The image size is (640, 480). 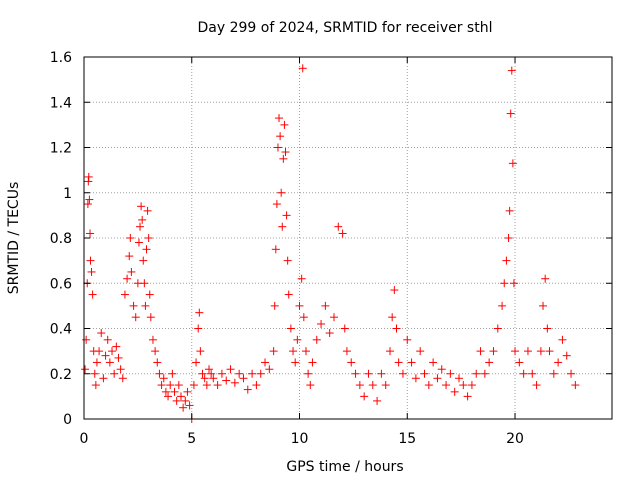 I want to click on y-axis-label: SRMTID / TECUs, so click(x=14, y=238).